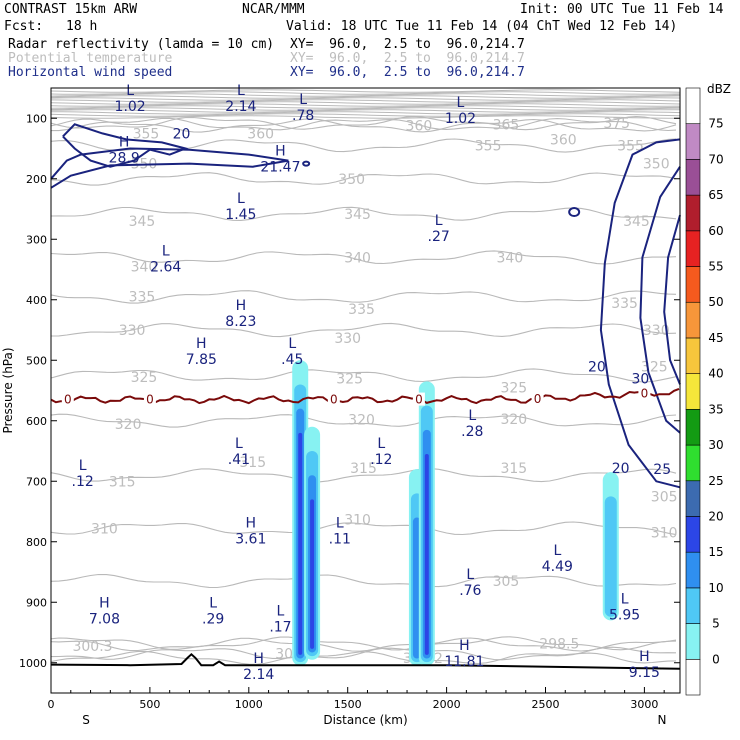  What do you see at coordinates (142, 298) in the screenshot?
I see `theta-label: 335` at bounding box center [142, 298].